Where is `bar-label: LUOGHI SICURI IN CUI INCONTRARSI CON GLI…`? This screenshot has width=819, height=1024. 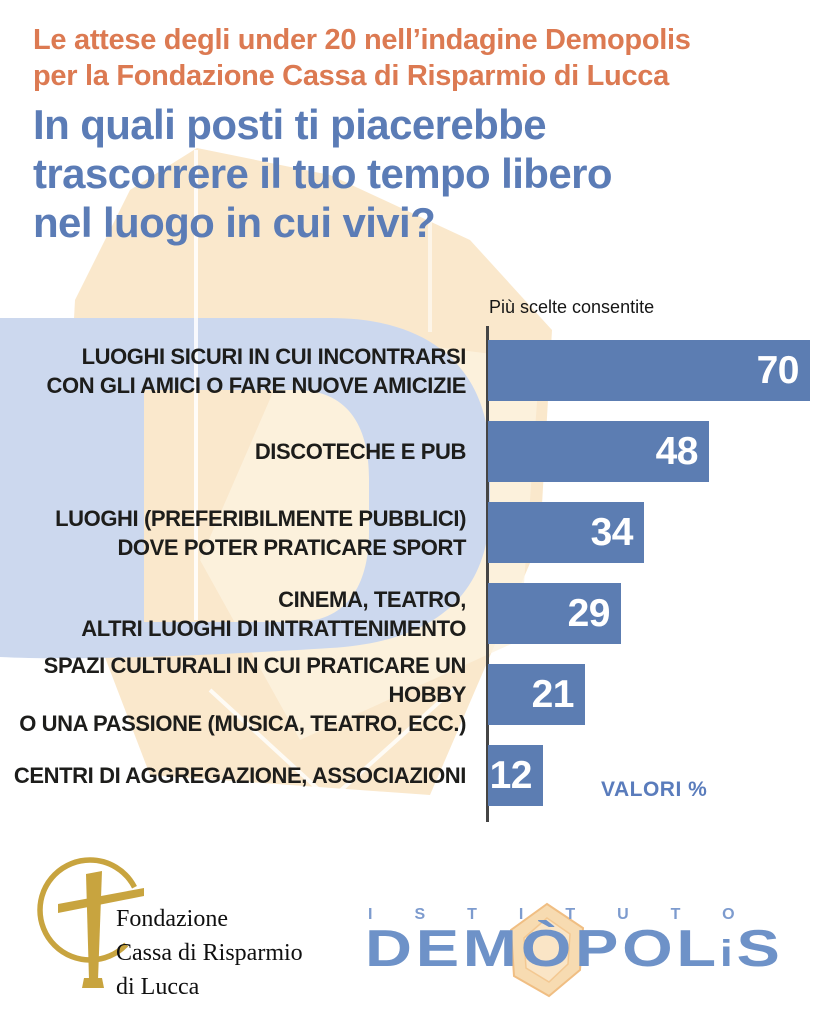 bar-label: LUOGHI SICURI IN CUI INCONTRARSI CON GLI… is located at coordinates (256, 370).